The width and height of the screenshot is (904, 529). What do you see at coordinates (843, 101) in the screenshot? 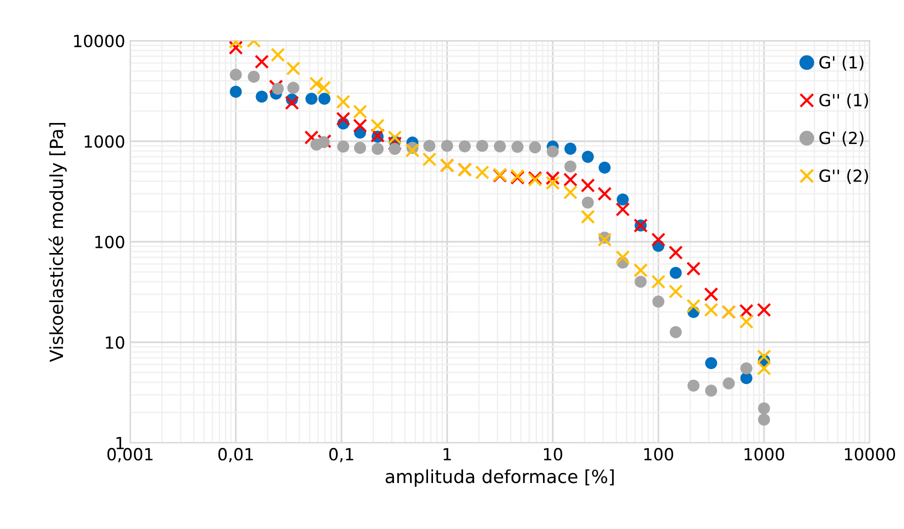
I see `legend-label: G'' (1)` at bounding box center [843, 101].